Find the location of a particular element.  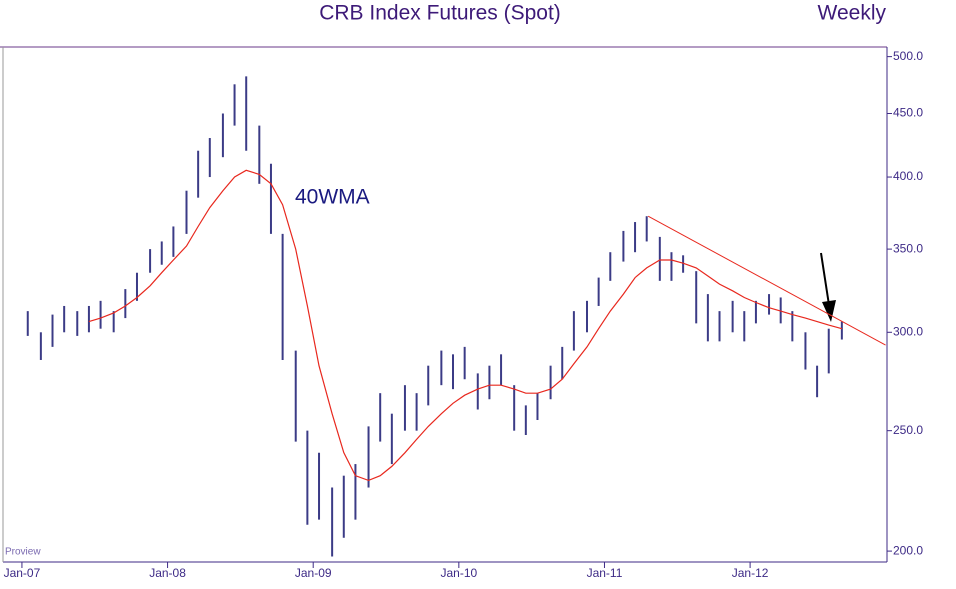

chart-title: CRB Index Futures (Spot) is located at coordinates (440, 13).